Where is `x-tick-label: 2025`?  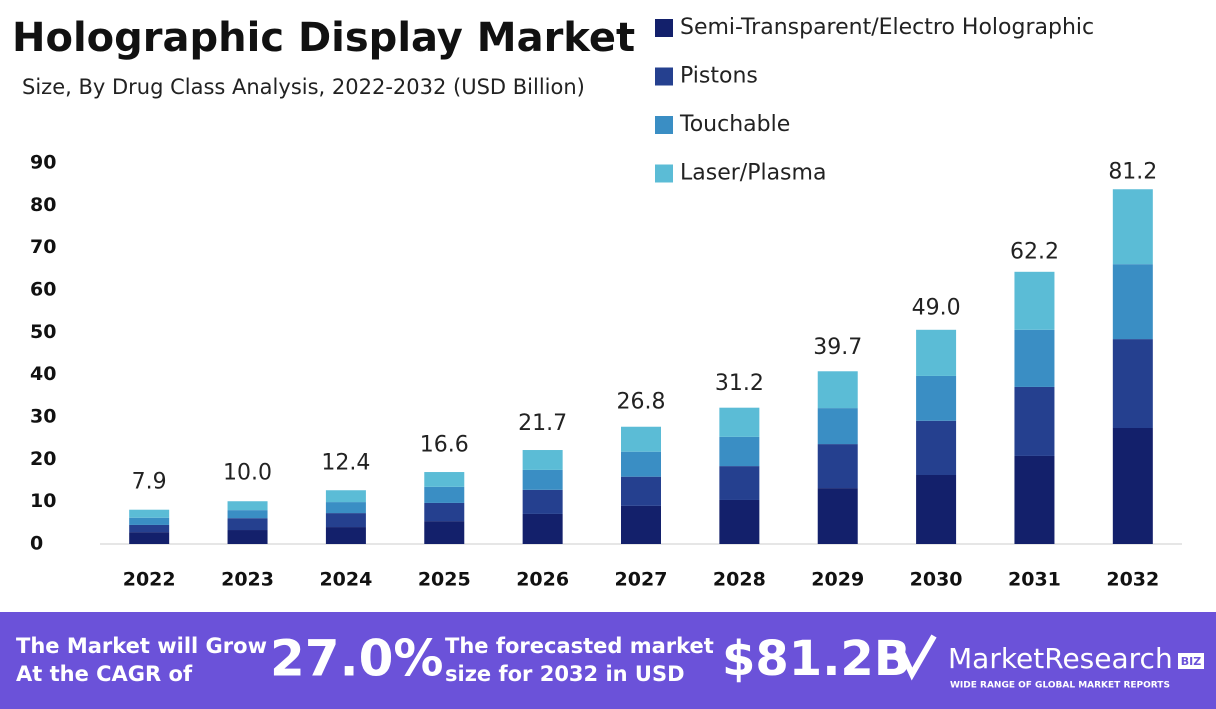 x-tick-label: 2025 is located at coordinates (444, 580).